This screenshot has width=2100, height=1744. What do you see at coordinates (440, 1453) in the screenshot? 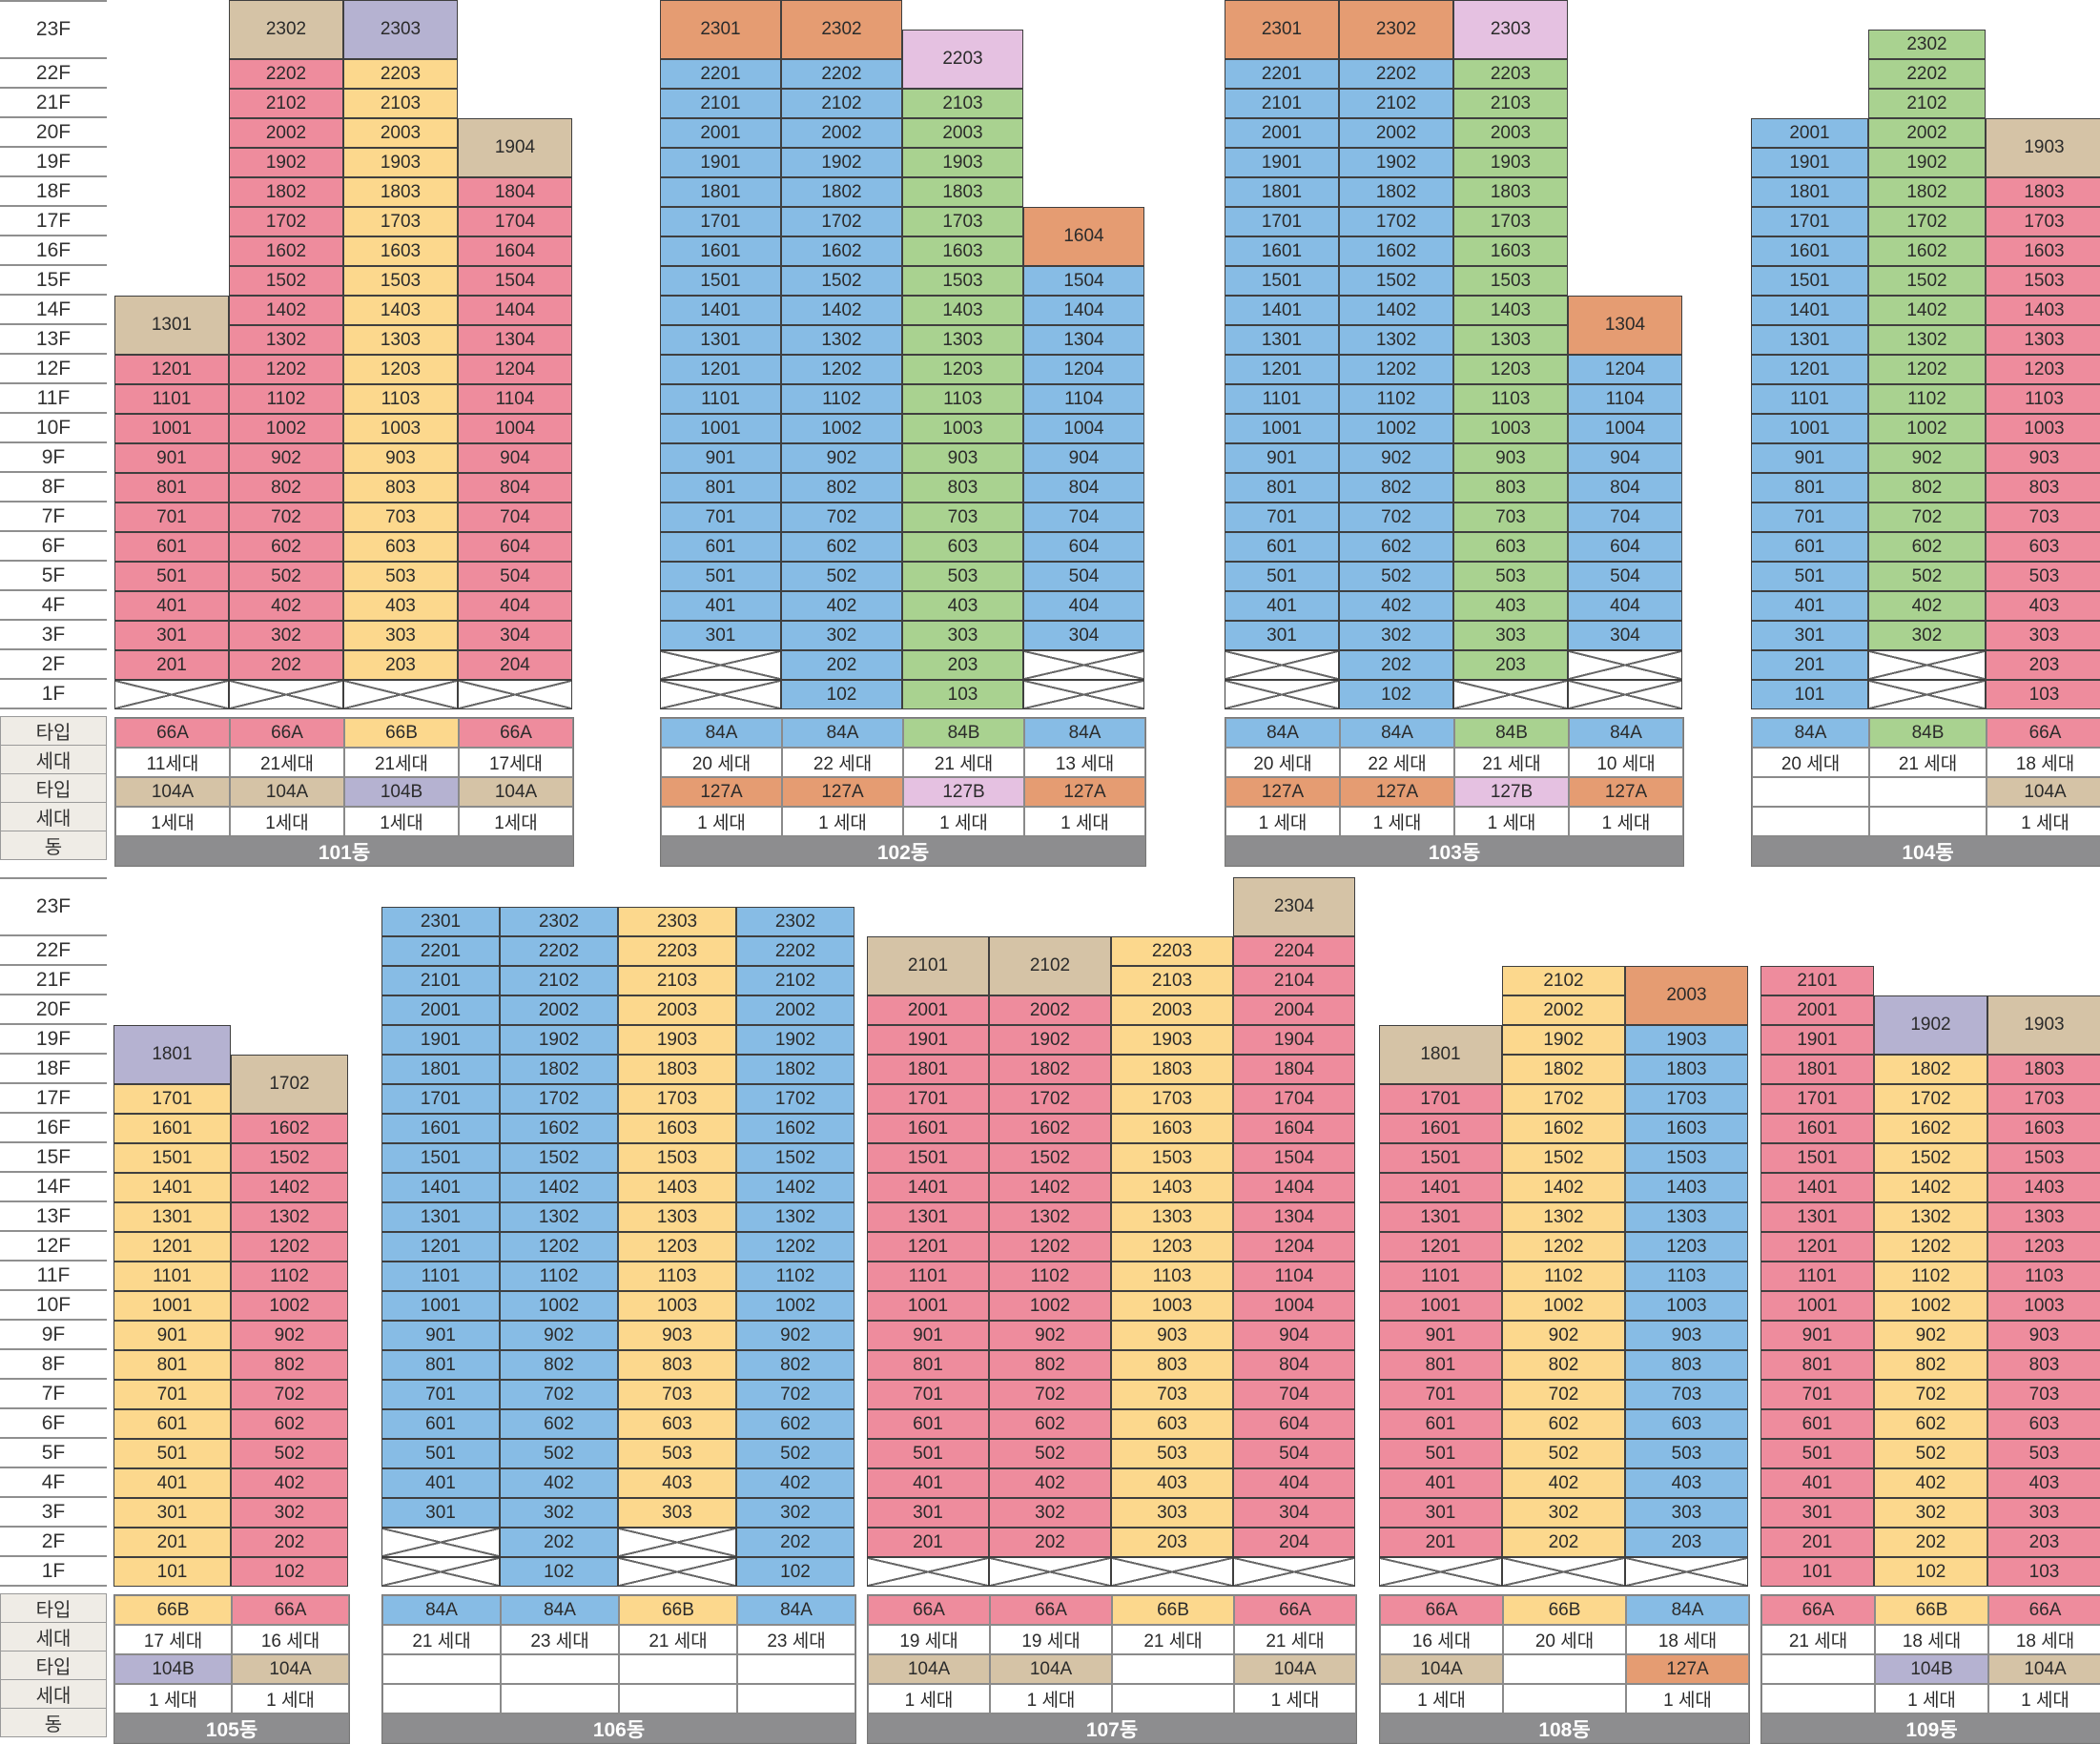
I see `unit-cell: 501` at bounding box center [440, 1453].